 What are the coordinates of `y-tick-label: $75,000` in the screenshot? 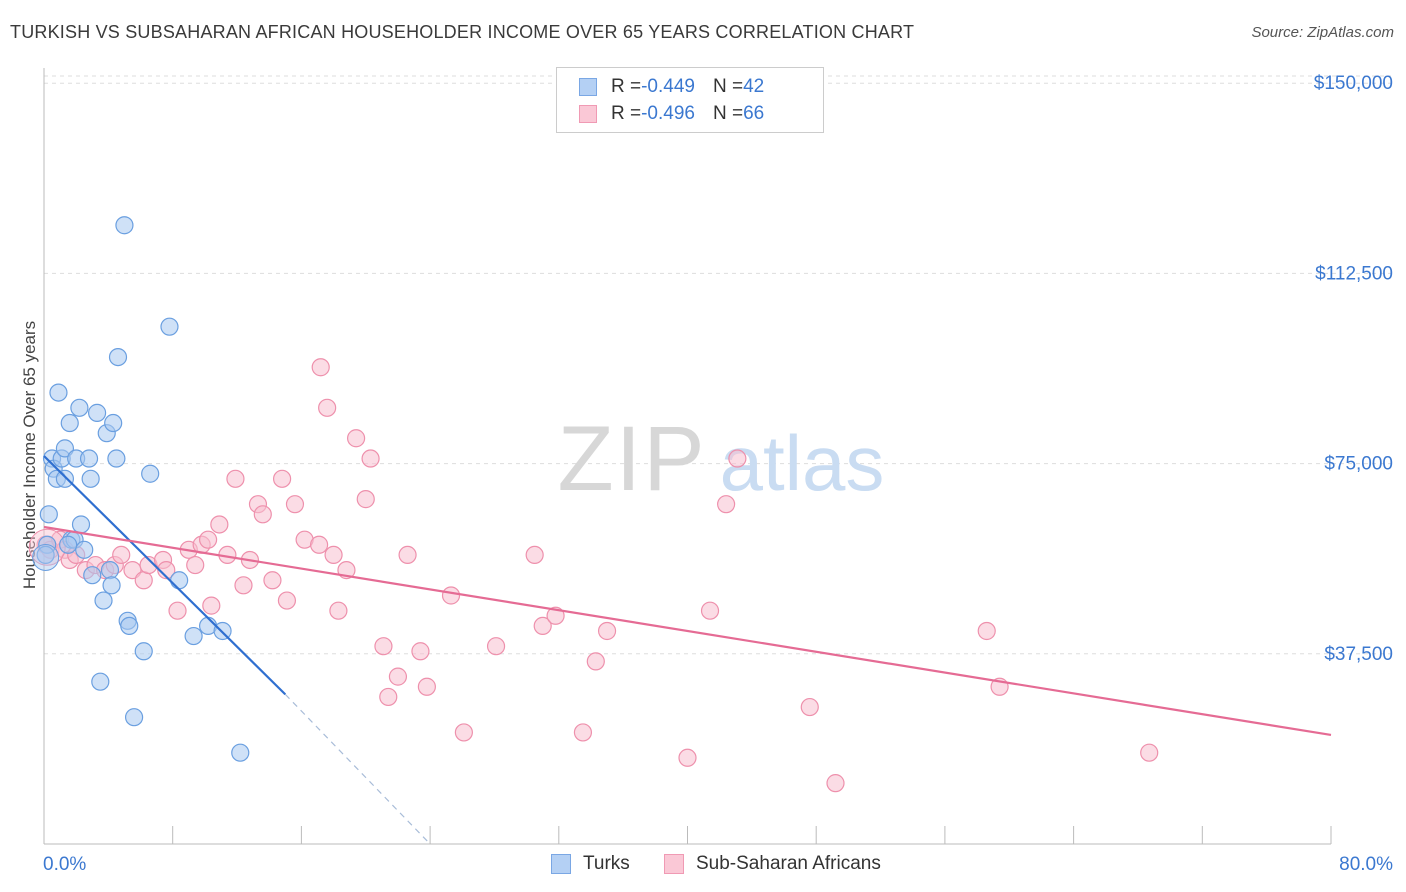 It's located at (1358, 464).